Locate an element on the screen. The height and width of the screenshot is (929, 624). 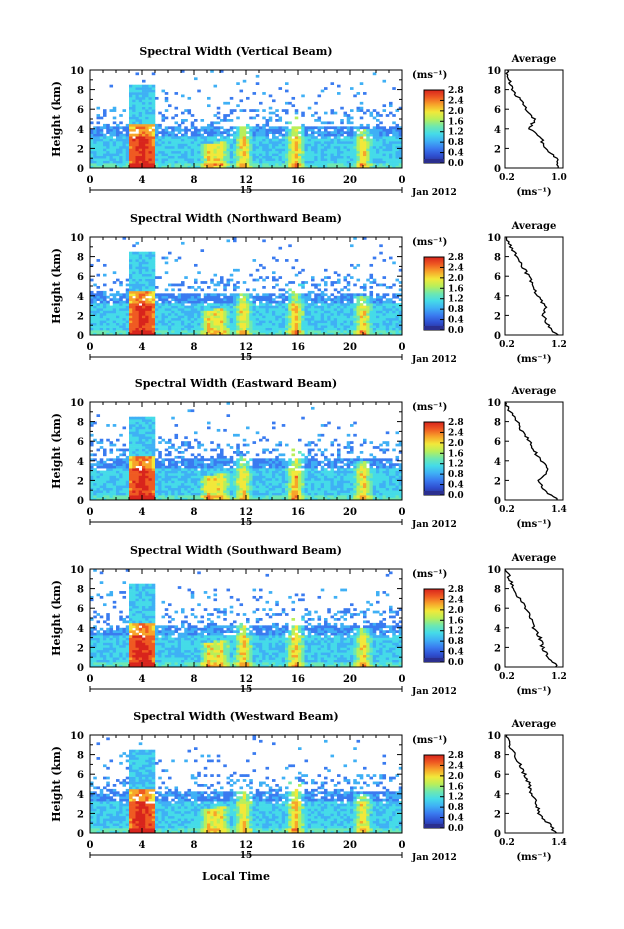
y-tick-label: 2 is located at coordinates (80, 316).